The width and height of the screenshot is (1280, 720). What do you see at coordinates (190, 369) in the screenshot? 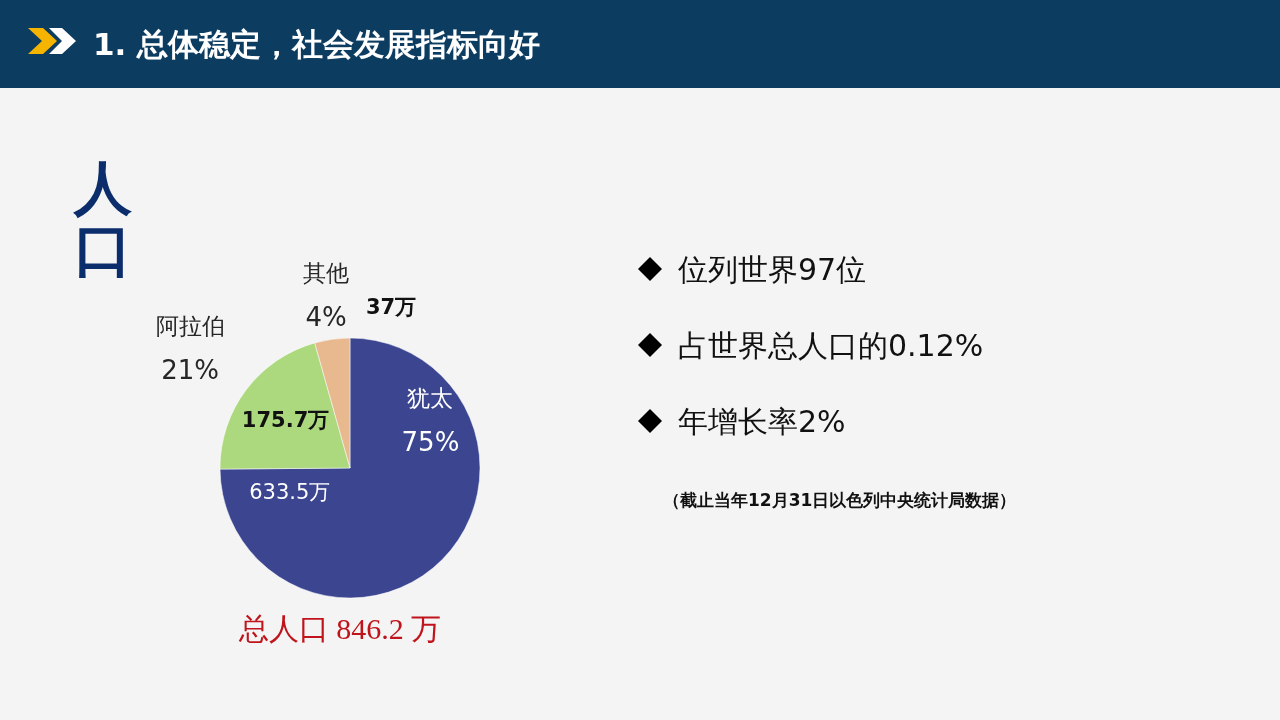
I see `text: 21%` at bounding box center [190, 369].